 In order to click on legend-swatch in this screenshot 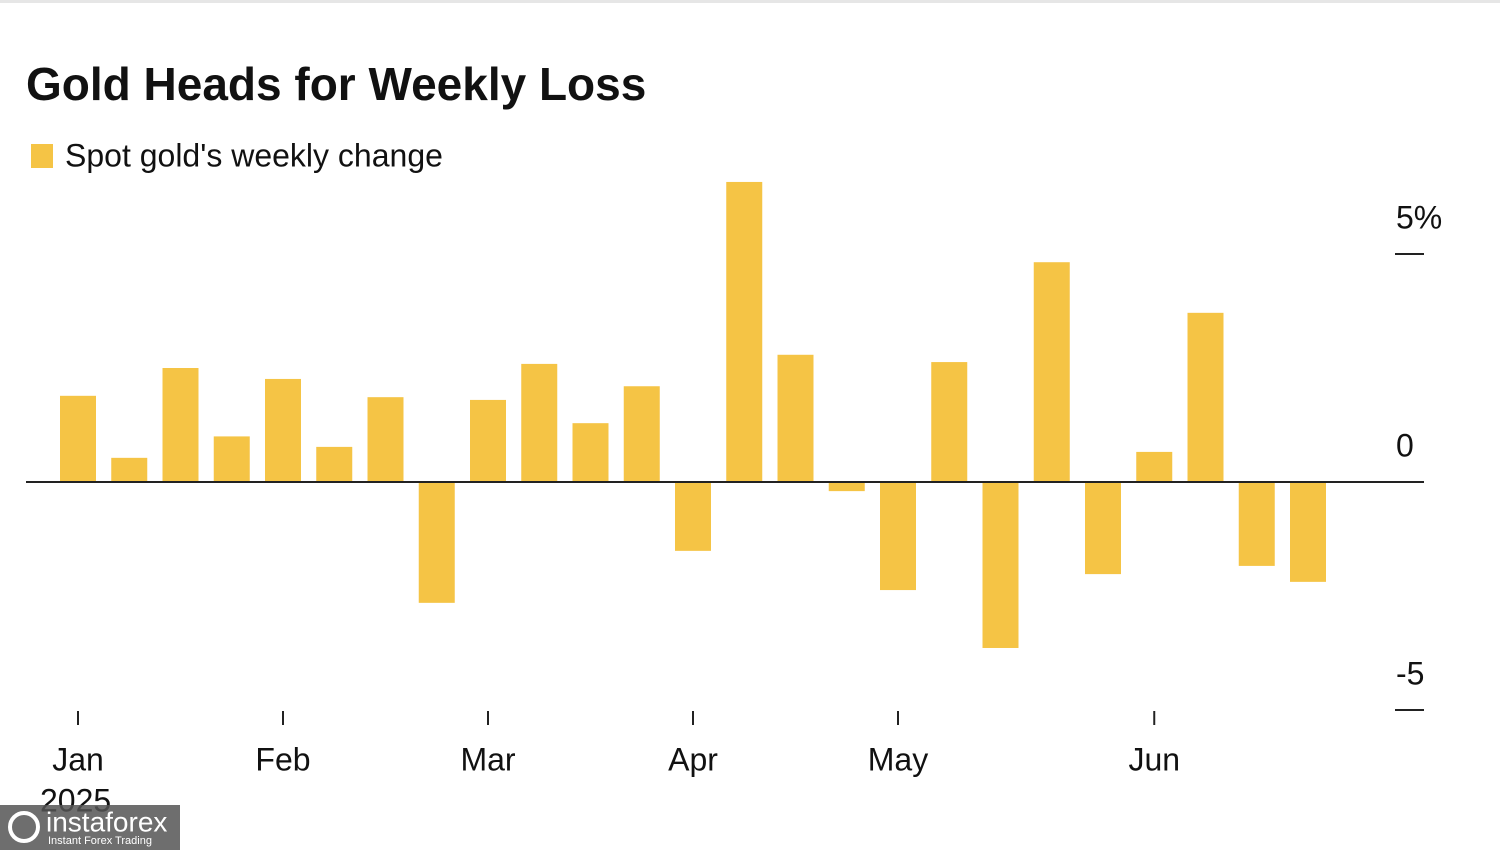, I will do `click(42, 156)`.